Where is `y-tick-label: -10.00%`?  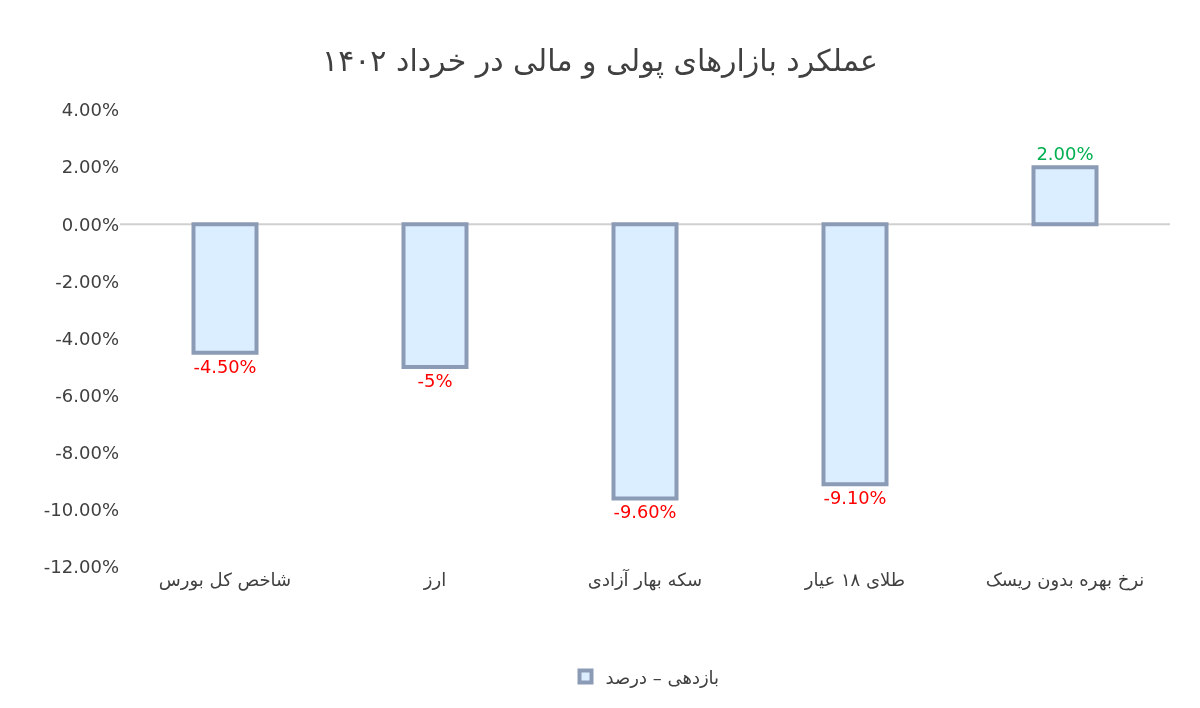 y-tick-label: -10.00% is located at coordinates (81, 510).